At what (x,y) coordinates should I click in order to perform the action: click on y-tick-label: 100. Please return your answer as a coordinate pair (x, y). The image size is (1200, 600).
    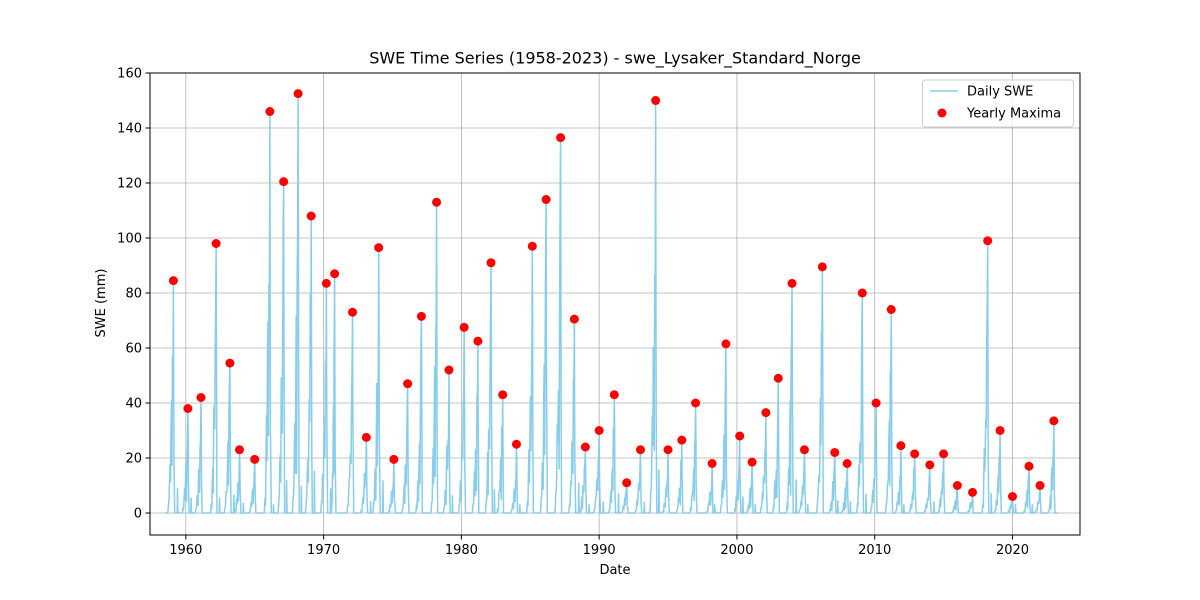
    Looking at the image, I should click on (129, 239).